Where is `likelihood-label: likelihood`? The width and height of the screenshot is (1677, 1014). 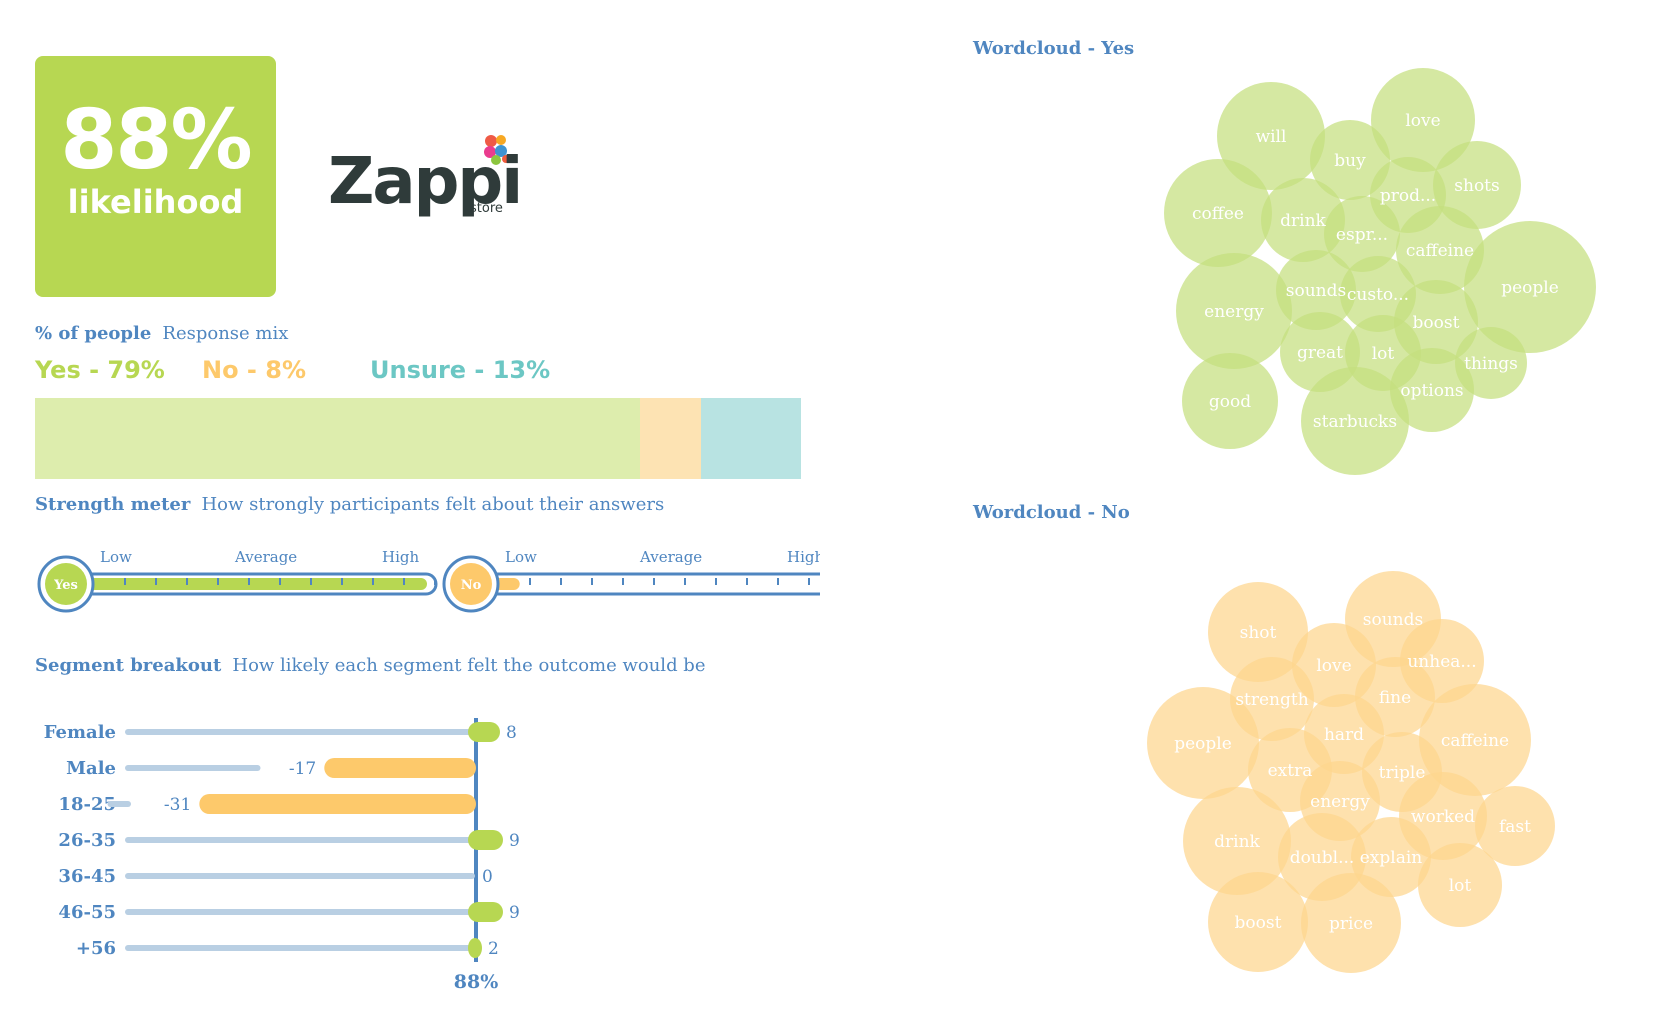
likelihood-label: likelihood is located at coordinates (155, 202).